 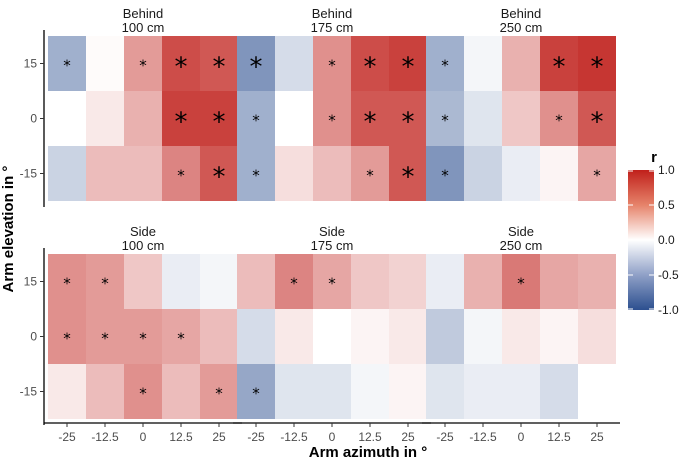 I want to click on panel-title-line1: Side, so click(x=521, y=231).